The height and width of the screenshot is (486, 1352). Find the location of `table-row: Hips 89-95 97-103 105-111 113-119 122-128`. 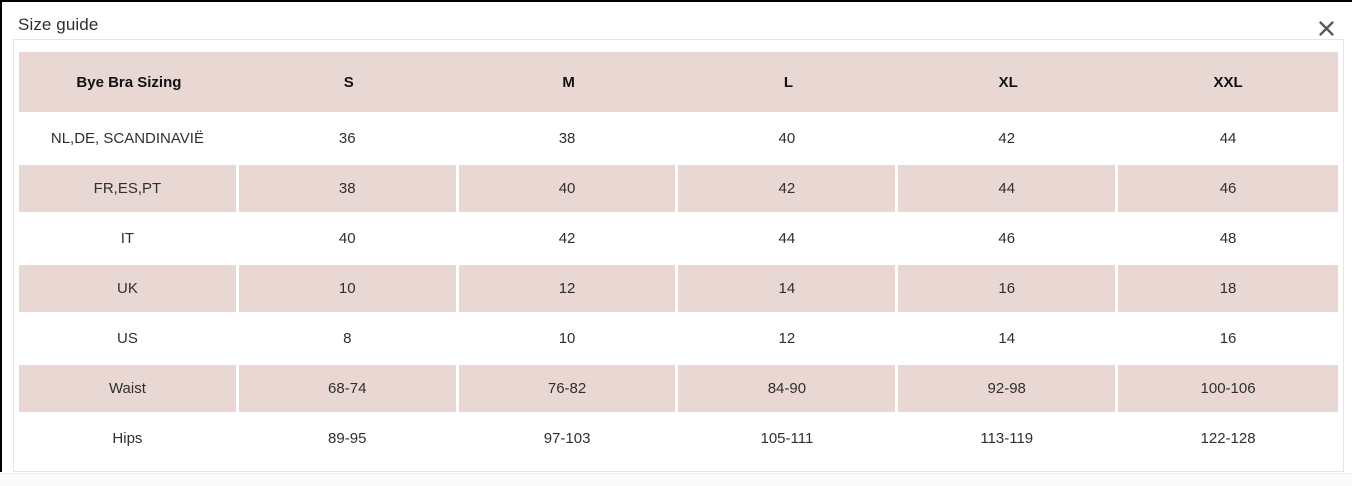

table-row: Hips 89-95 97-103 105-111 113-119 122-128 is located at coordinates (678, 438).